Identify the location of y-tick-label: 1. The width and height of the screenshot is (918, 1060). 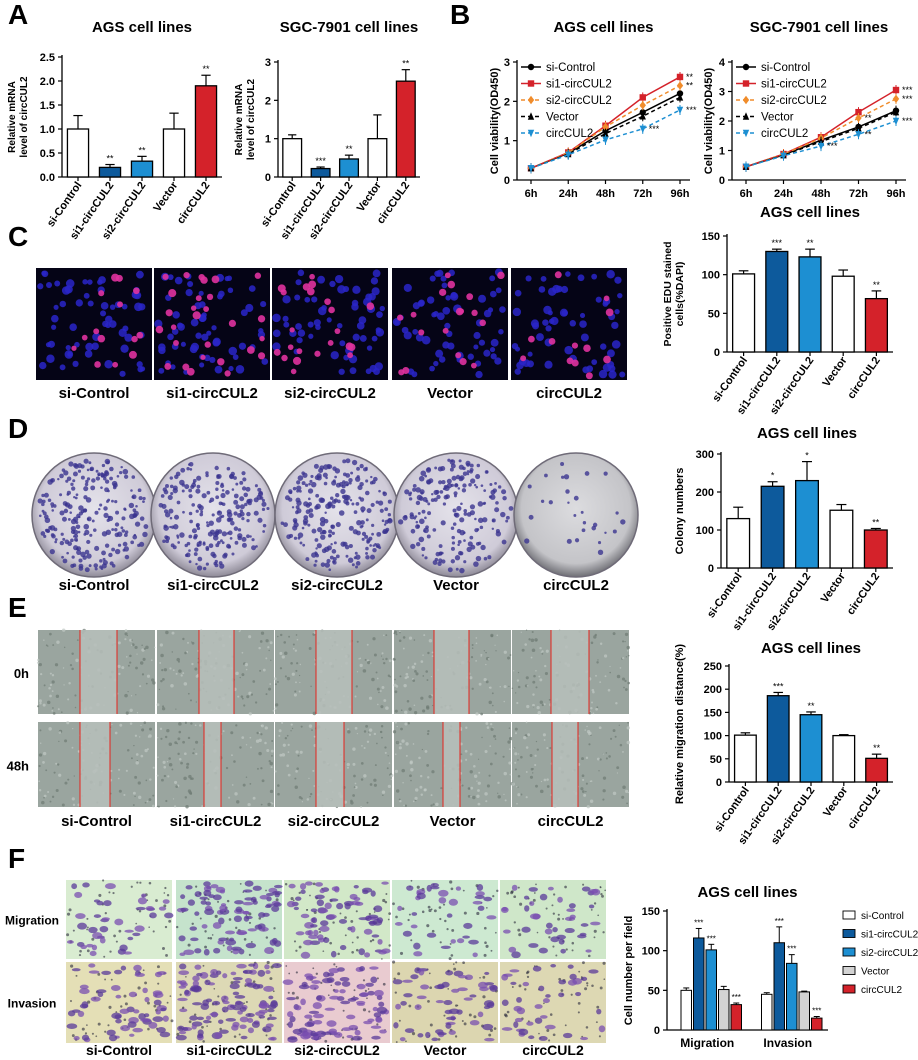
(722, 152).